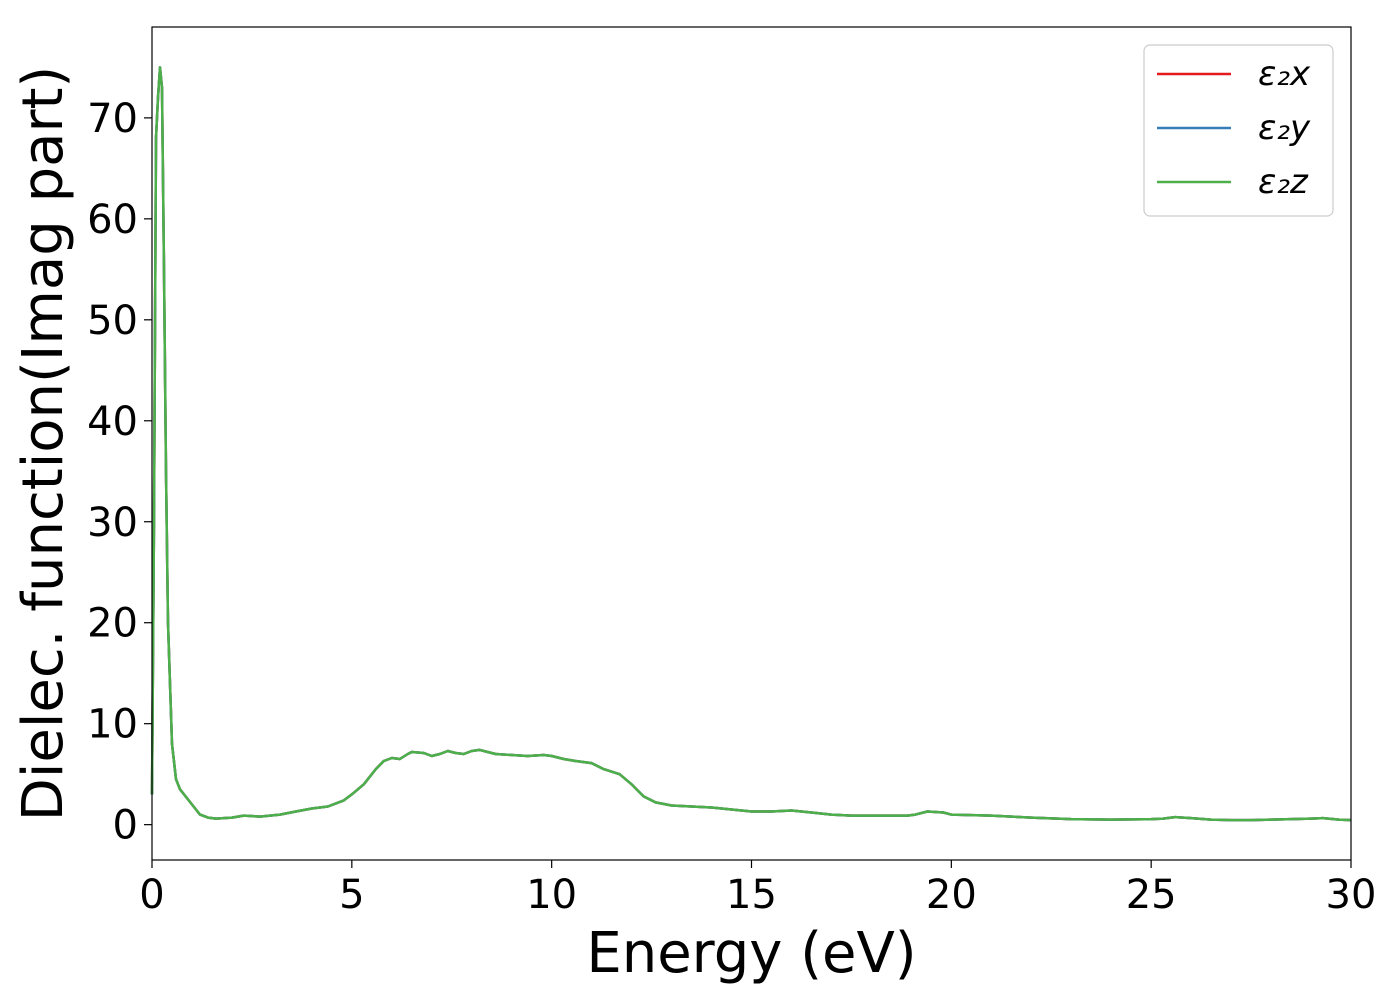 The height and width of the screenshot is (1000, 1400). What do you see at coordinates (551, 895) in the screenshot?
I see `x-tick-label: 10` at bounding box center [551, 895].